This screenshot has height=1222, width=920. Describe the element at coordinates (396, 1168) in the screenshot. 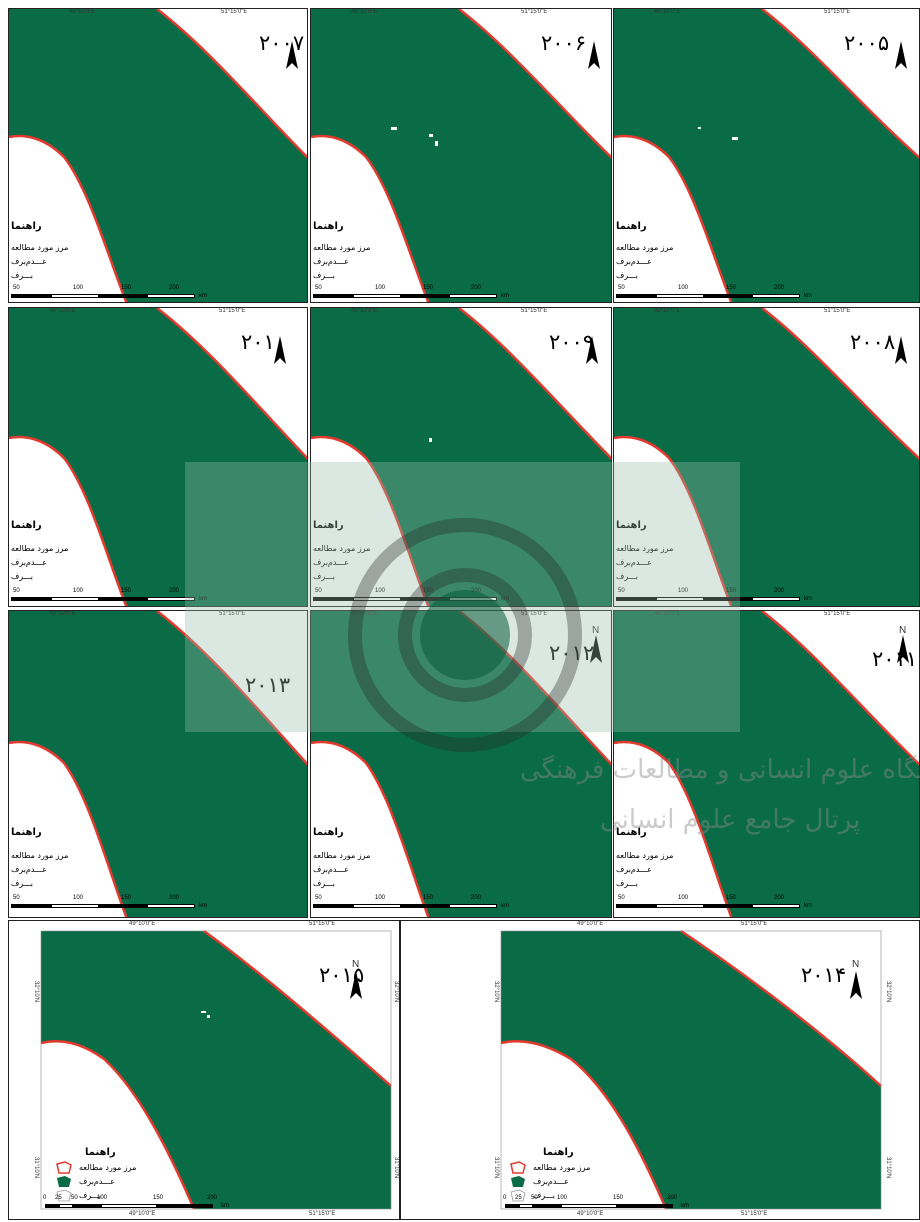

I see `lat-bottom-label-right: 31°10'N` at that location.